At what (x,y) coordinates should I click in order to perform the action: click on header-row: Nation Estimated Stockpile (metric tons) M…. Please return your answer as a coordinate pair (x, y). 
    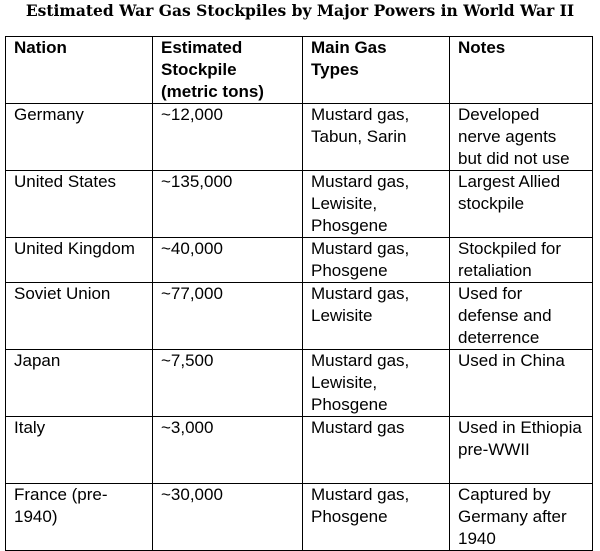
    Looking at the image, I should click on (299, 70).